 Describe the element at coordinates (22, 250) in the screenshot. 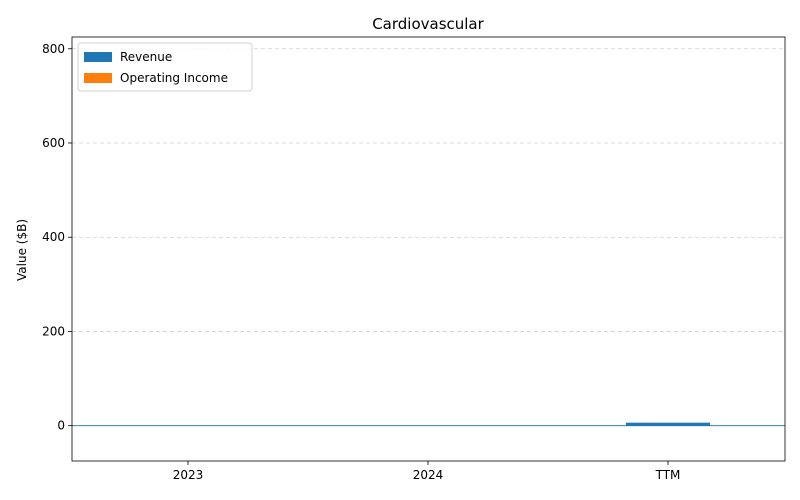

I see `y-axis-label: Value ($B)` at that location.